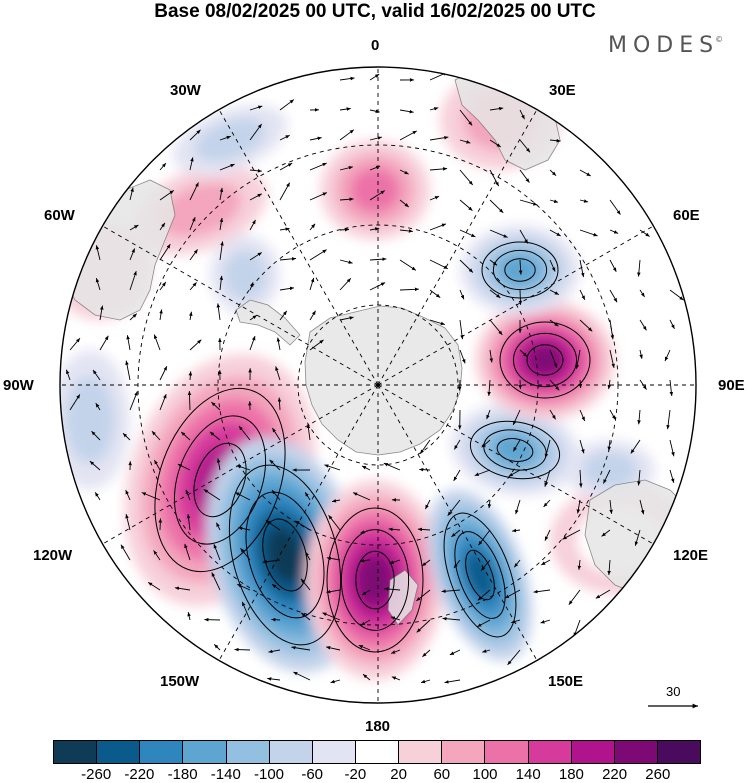  Describe the element at coordinates (139, 774) in the screenshot. I see `colorbar-tick-label: -220` at that location.